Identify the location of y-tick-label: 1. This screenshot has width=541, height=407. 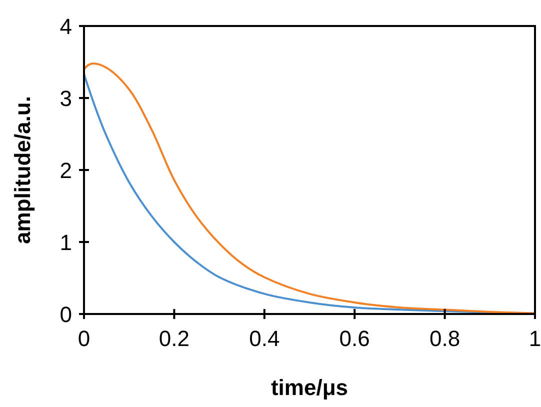
(66, 242).